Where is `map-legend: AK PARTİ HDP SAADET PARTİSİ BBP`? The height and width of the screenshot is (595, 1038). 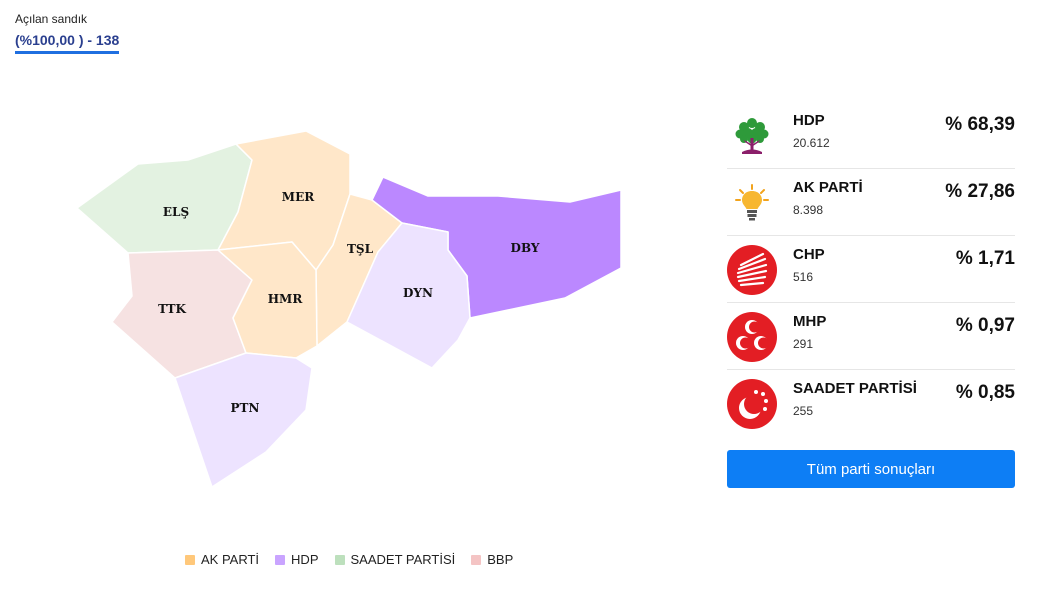
map-legend: AK PARTİ HDP SAADET PARTİSİ BBP is located at coordinates (349, 559).